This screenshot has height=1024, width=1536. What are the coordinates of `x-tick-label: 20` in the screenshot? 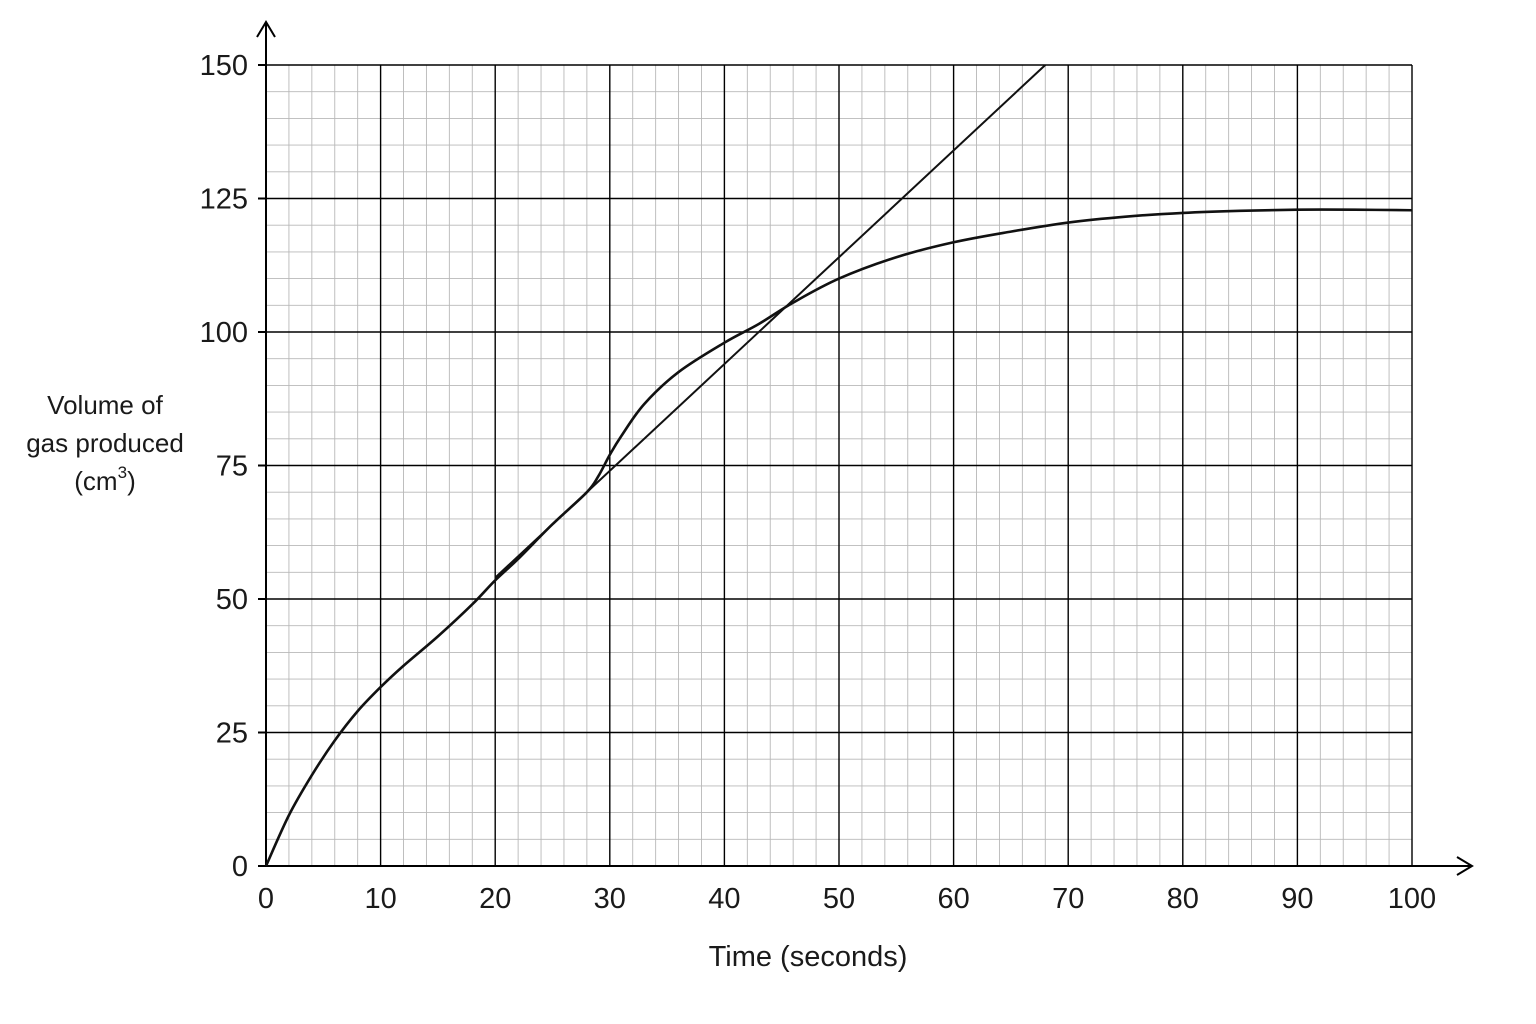 It's located at (495, 899).